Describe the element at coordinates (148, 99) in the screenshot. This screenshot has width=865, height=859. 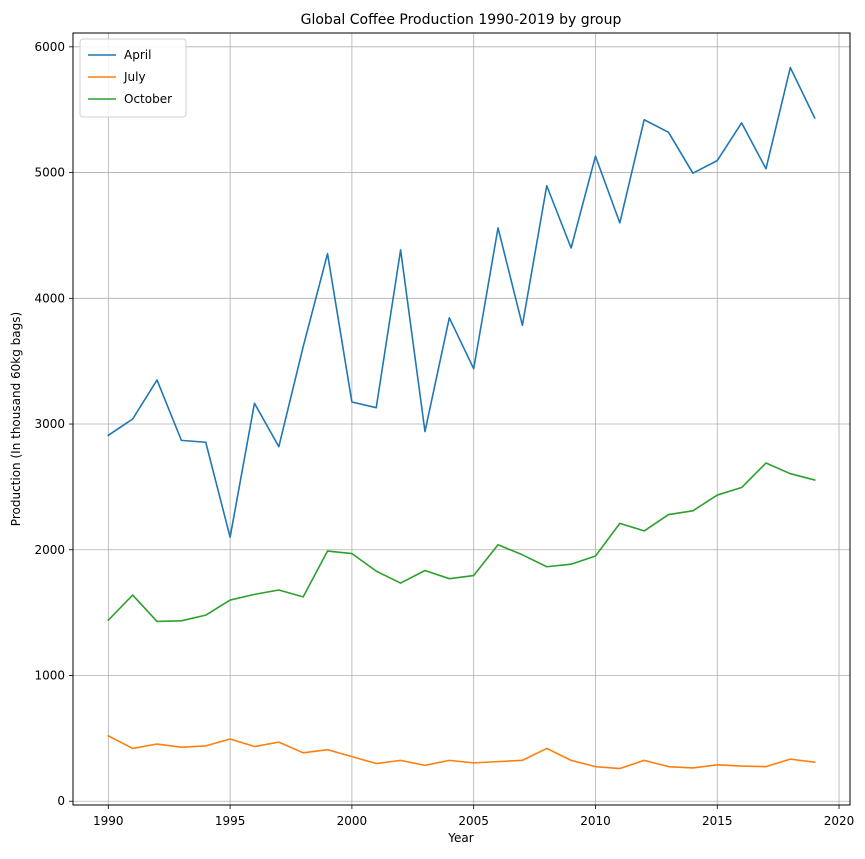
I see `legend-label-october: October` at that location.